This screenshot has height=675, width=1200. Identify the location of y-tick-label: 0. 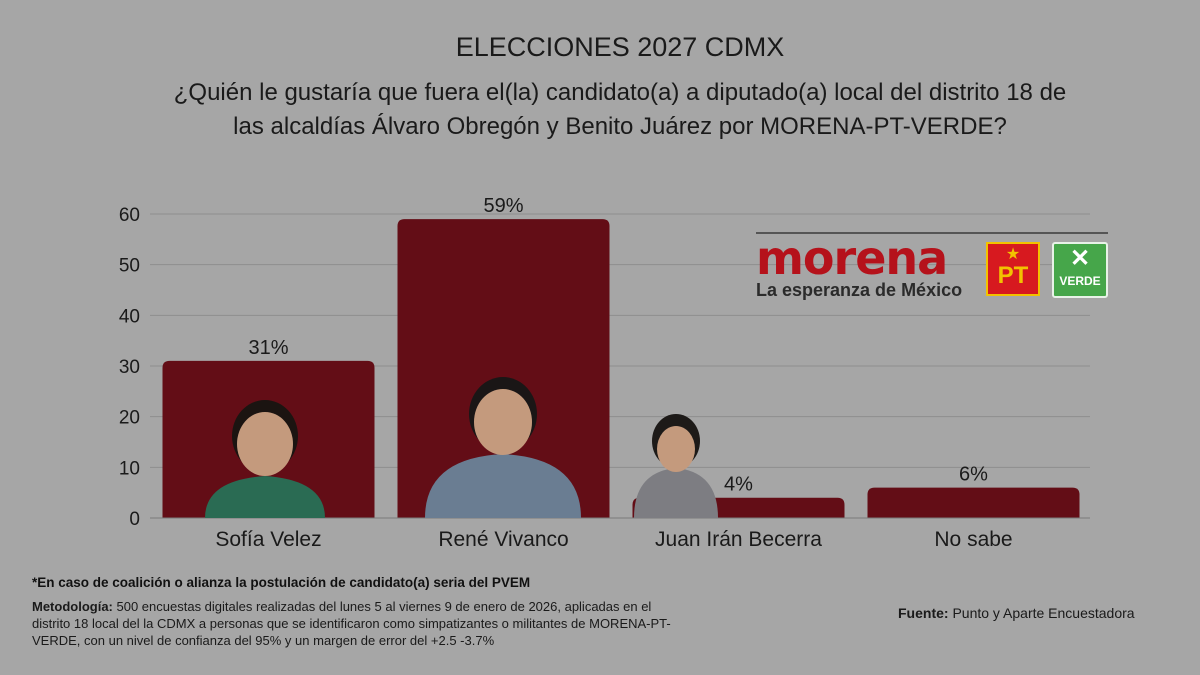
(134, 519).